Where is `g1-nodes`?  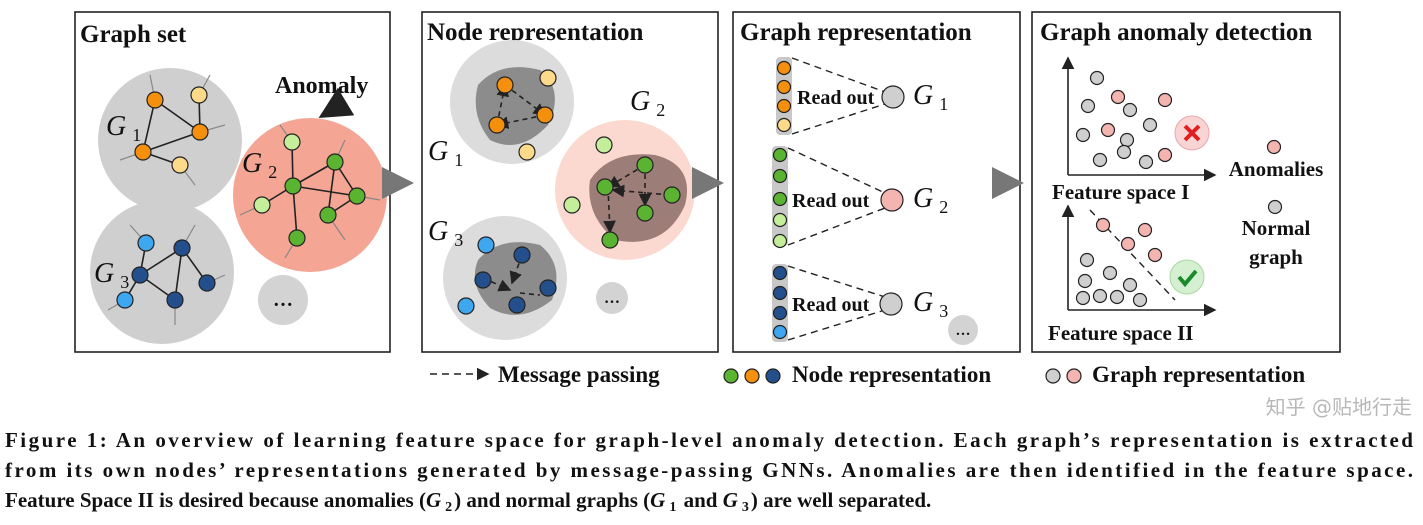 g1-nodes is located at coordinates (171, 130).